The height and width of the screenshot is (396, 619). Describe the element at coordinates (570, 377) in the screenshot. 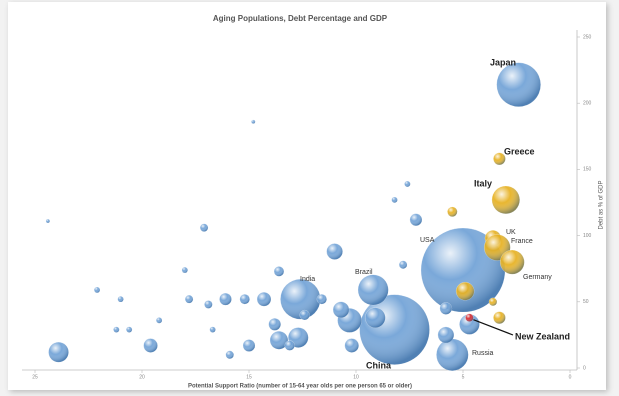

I see `x-tick-label: 0` at that location.